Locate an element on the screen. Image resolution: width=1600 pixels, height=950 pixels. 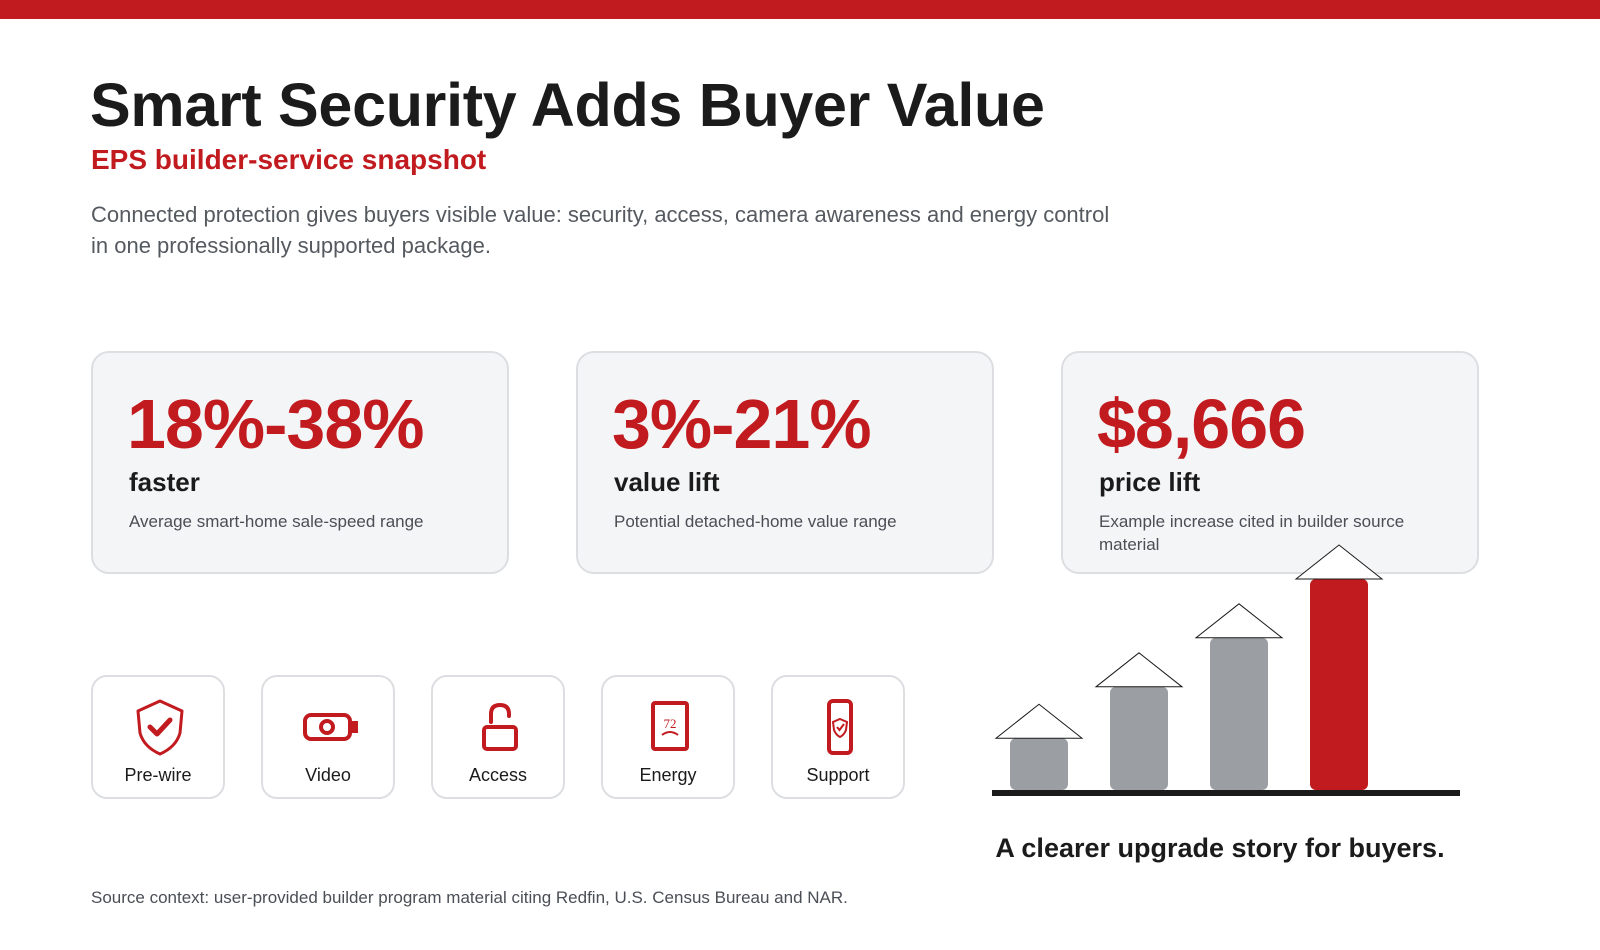
top-accent-bar is located at coordinates (800, 9).